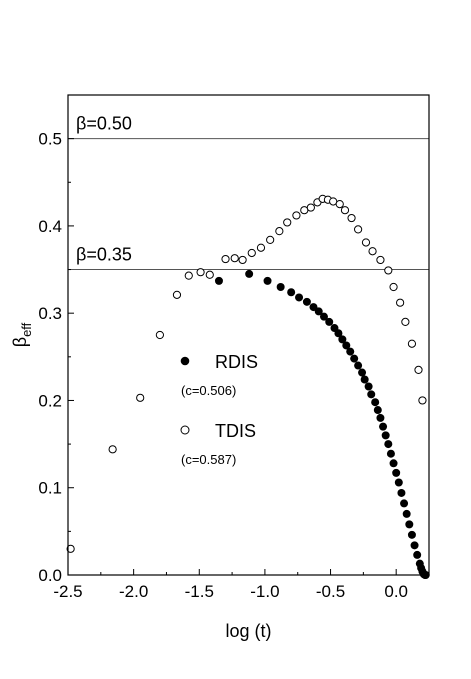  What do you see at coordinates (199, 591) in the screenshot?
I see `x-tick-label: -1.5` at bounding box center [199, 591].